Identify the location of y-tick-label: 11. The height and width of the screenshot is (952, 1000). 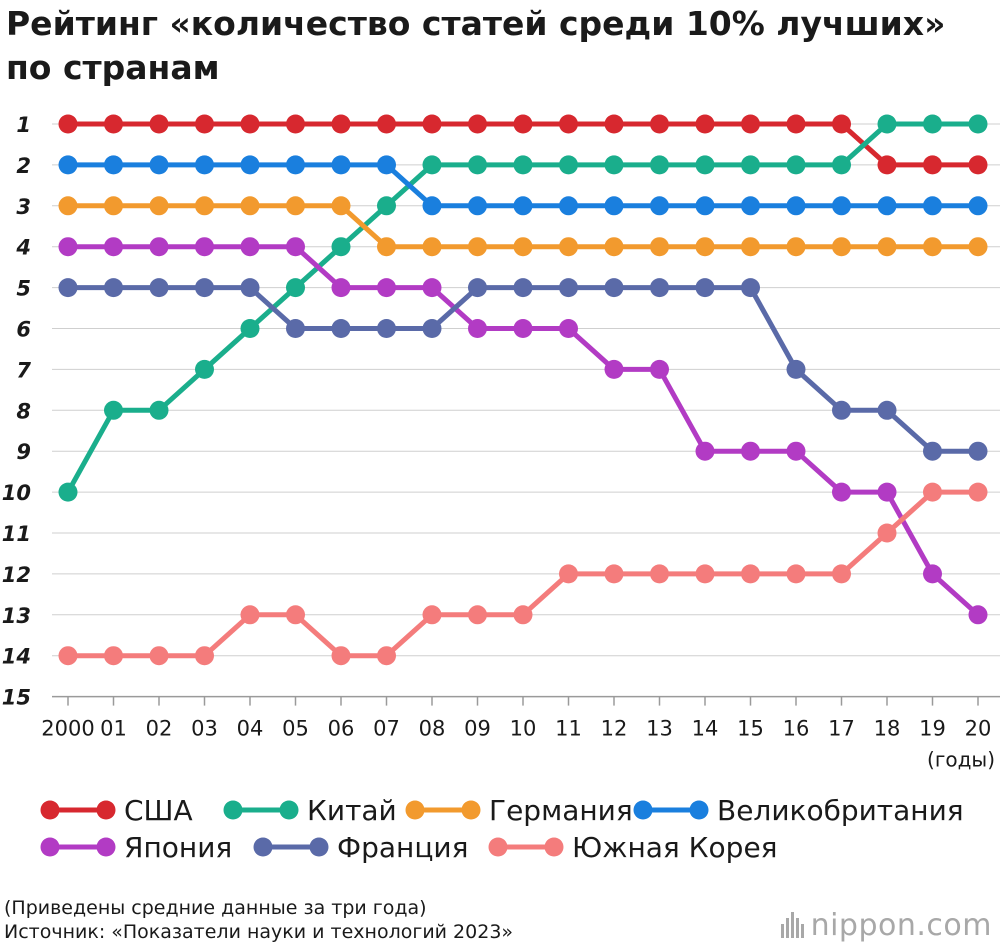
(16, 534).